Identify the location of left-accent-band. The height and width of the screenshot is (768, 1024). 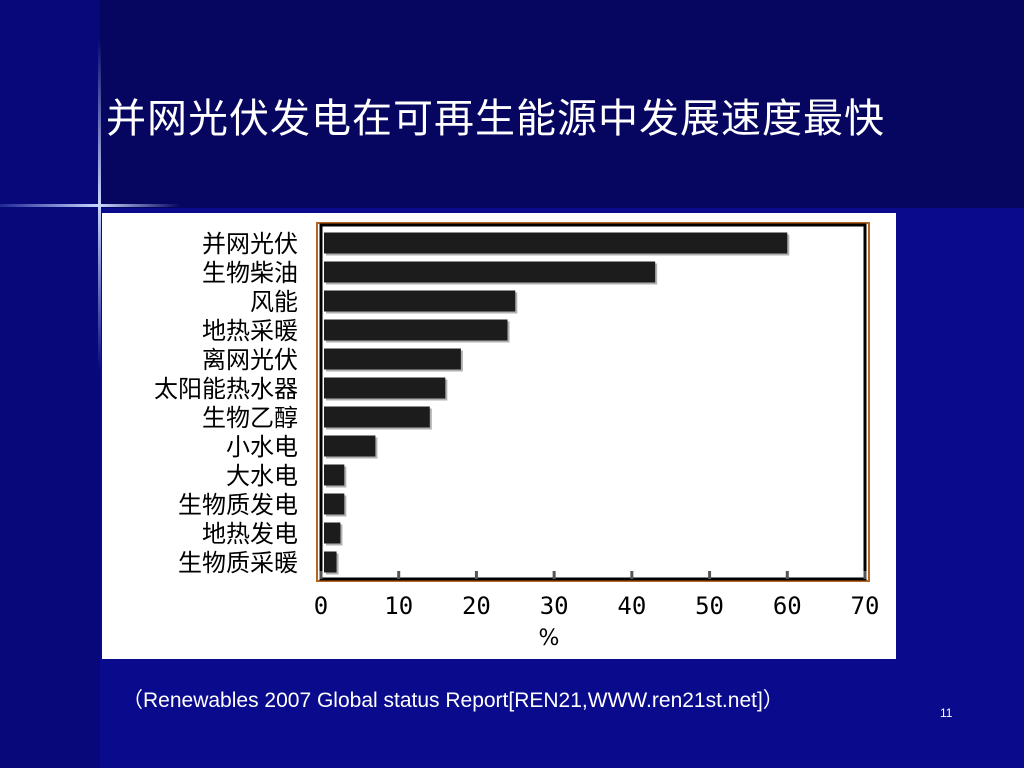
(50, 384).